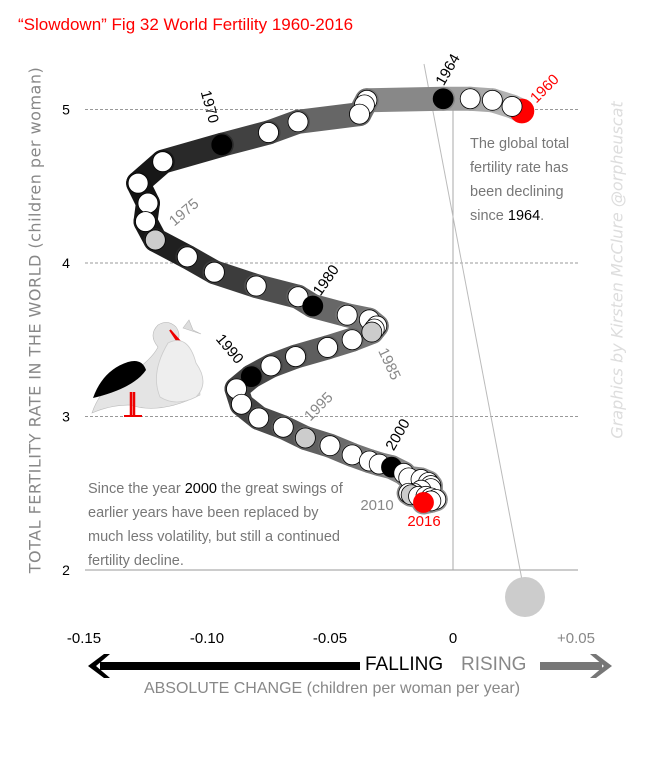 The image size is (650, 775). Describe the element at coordinates (229, 349) in the screenshot. I see `year-label-1990: 1990` at that location.